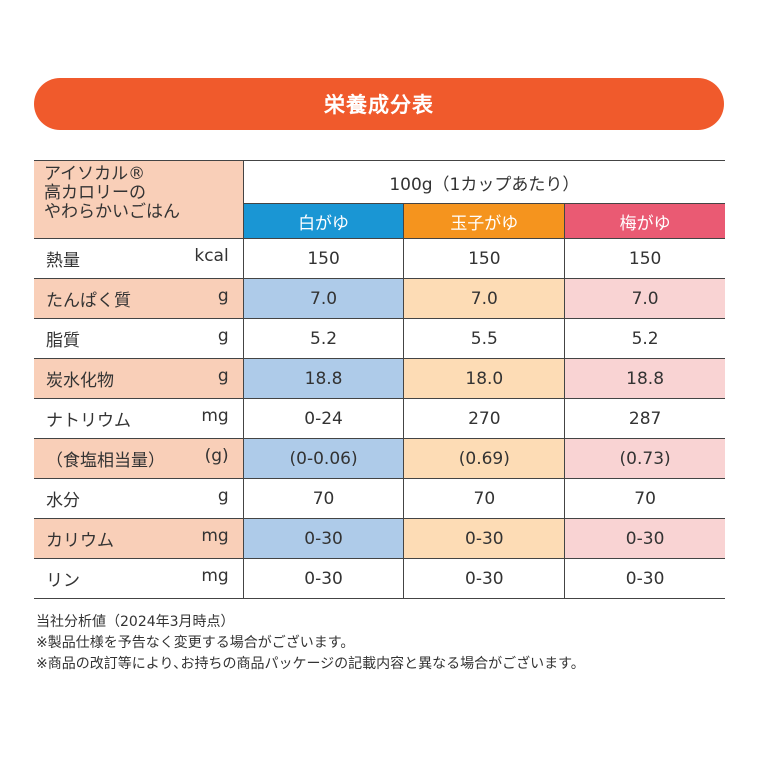  What do you see at coordinates (323, 221) in the screenshot?
I see `column-header: 白がゆ` at bounding box center [323, 221].